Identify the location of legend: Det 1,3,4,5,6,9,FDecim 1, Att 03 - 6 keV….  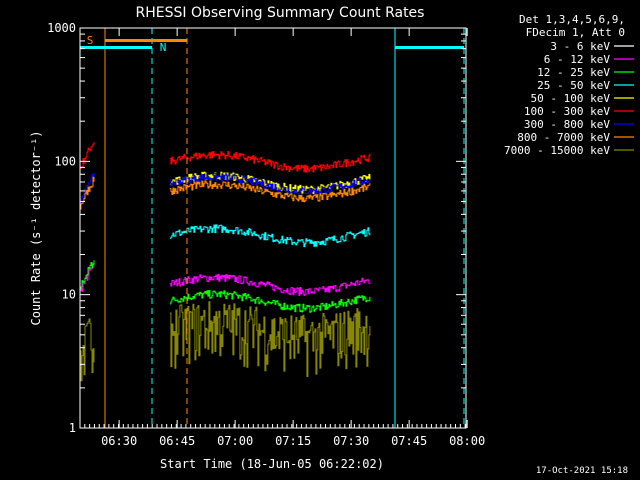
(569, 85).